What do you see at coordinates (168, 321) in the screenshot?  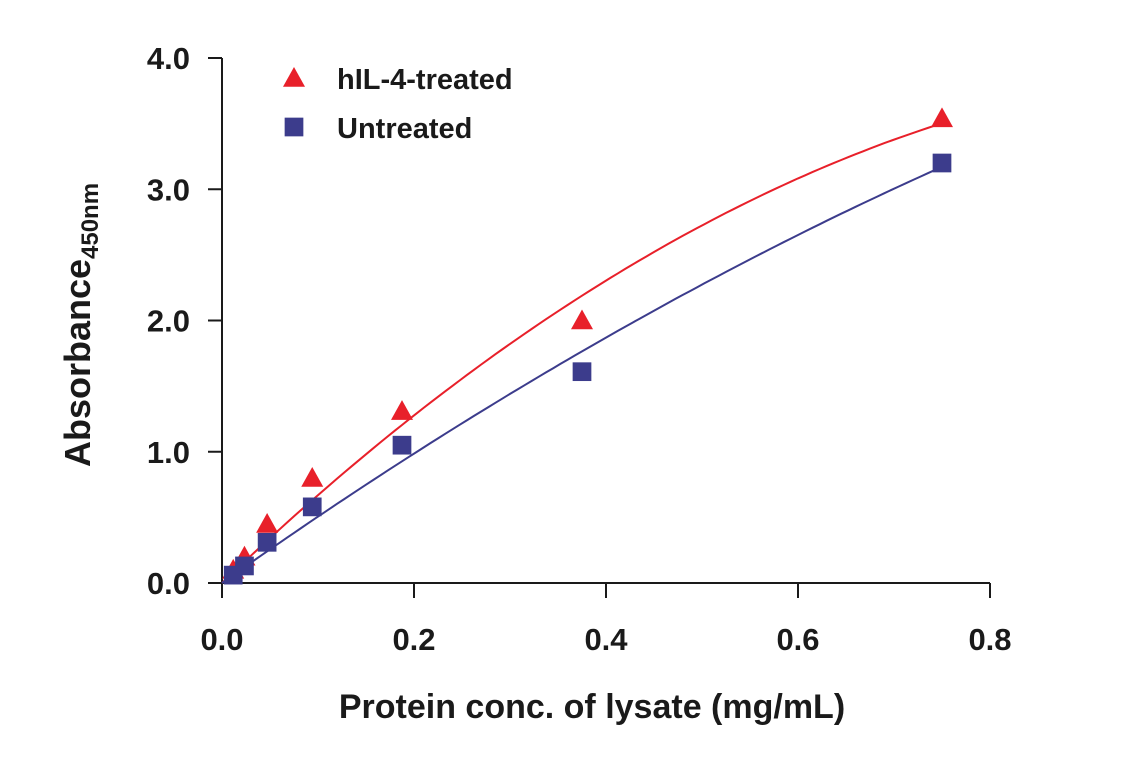 I see `y-tick-label: 2.0` at bounding box center [168, 321].